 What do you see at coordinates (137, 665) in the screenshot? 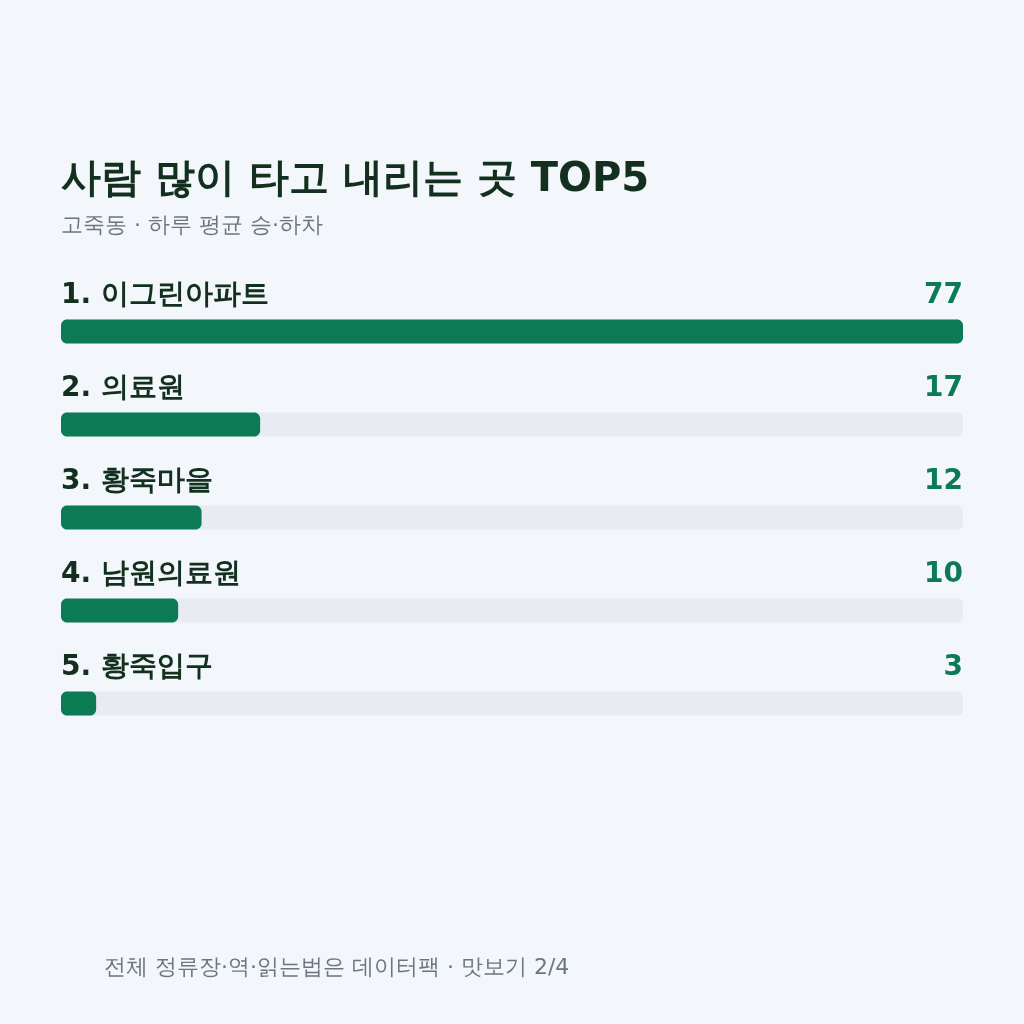
I see `y-tick-label: 5. 황죽입구` at bounding box center [137, 665].